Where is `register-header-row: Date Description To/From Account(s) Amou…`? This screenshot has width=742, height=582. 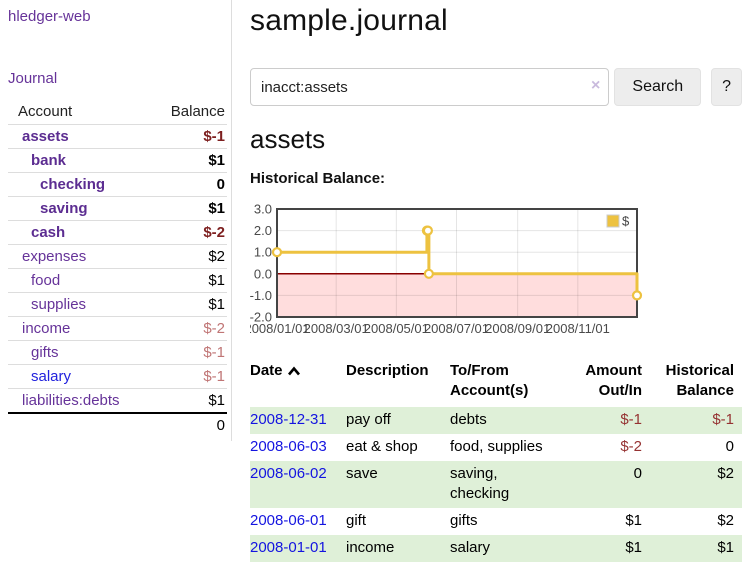 register-header-row: Date Description To/From Account(s) Amou… is located at coordinates (496, 382).